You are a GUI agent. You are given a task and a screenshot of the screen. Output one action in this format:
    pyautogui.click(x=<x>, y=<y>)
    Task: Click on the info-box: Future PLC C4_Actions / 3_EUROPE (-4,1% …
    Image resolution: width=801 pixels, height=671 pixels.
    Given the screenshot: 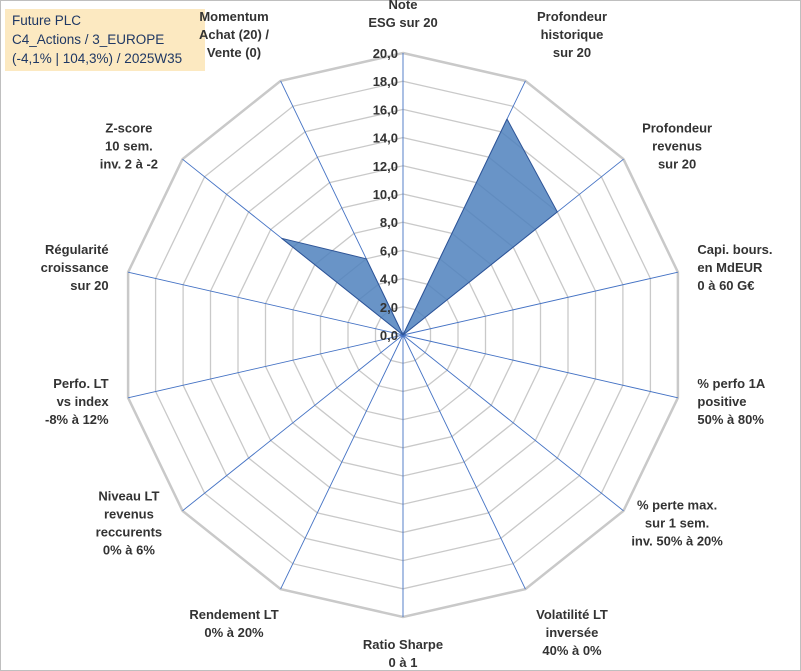 What is the action you would take?
    pyautogui.click(x=105, y=40)
    